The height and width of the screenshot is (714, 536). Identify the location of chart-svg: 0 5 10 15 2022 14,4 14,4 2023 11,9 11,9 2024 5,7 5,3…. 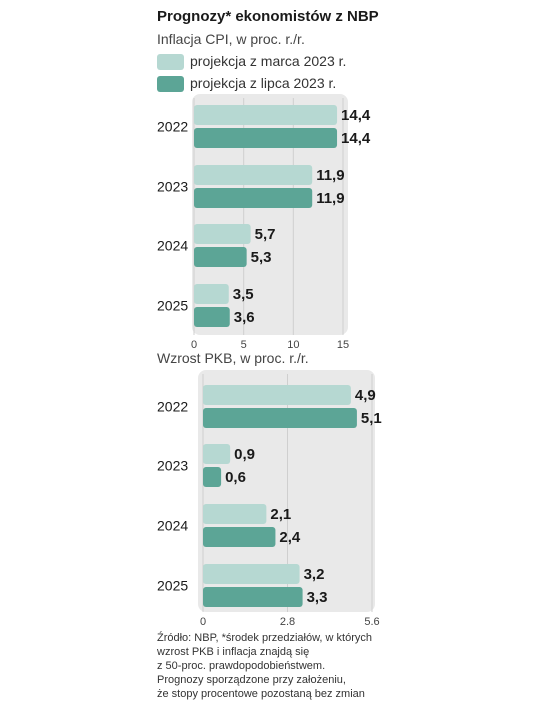
(264, 222).